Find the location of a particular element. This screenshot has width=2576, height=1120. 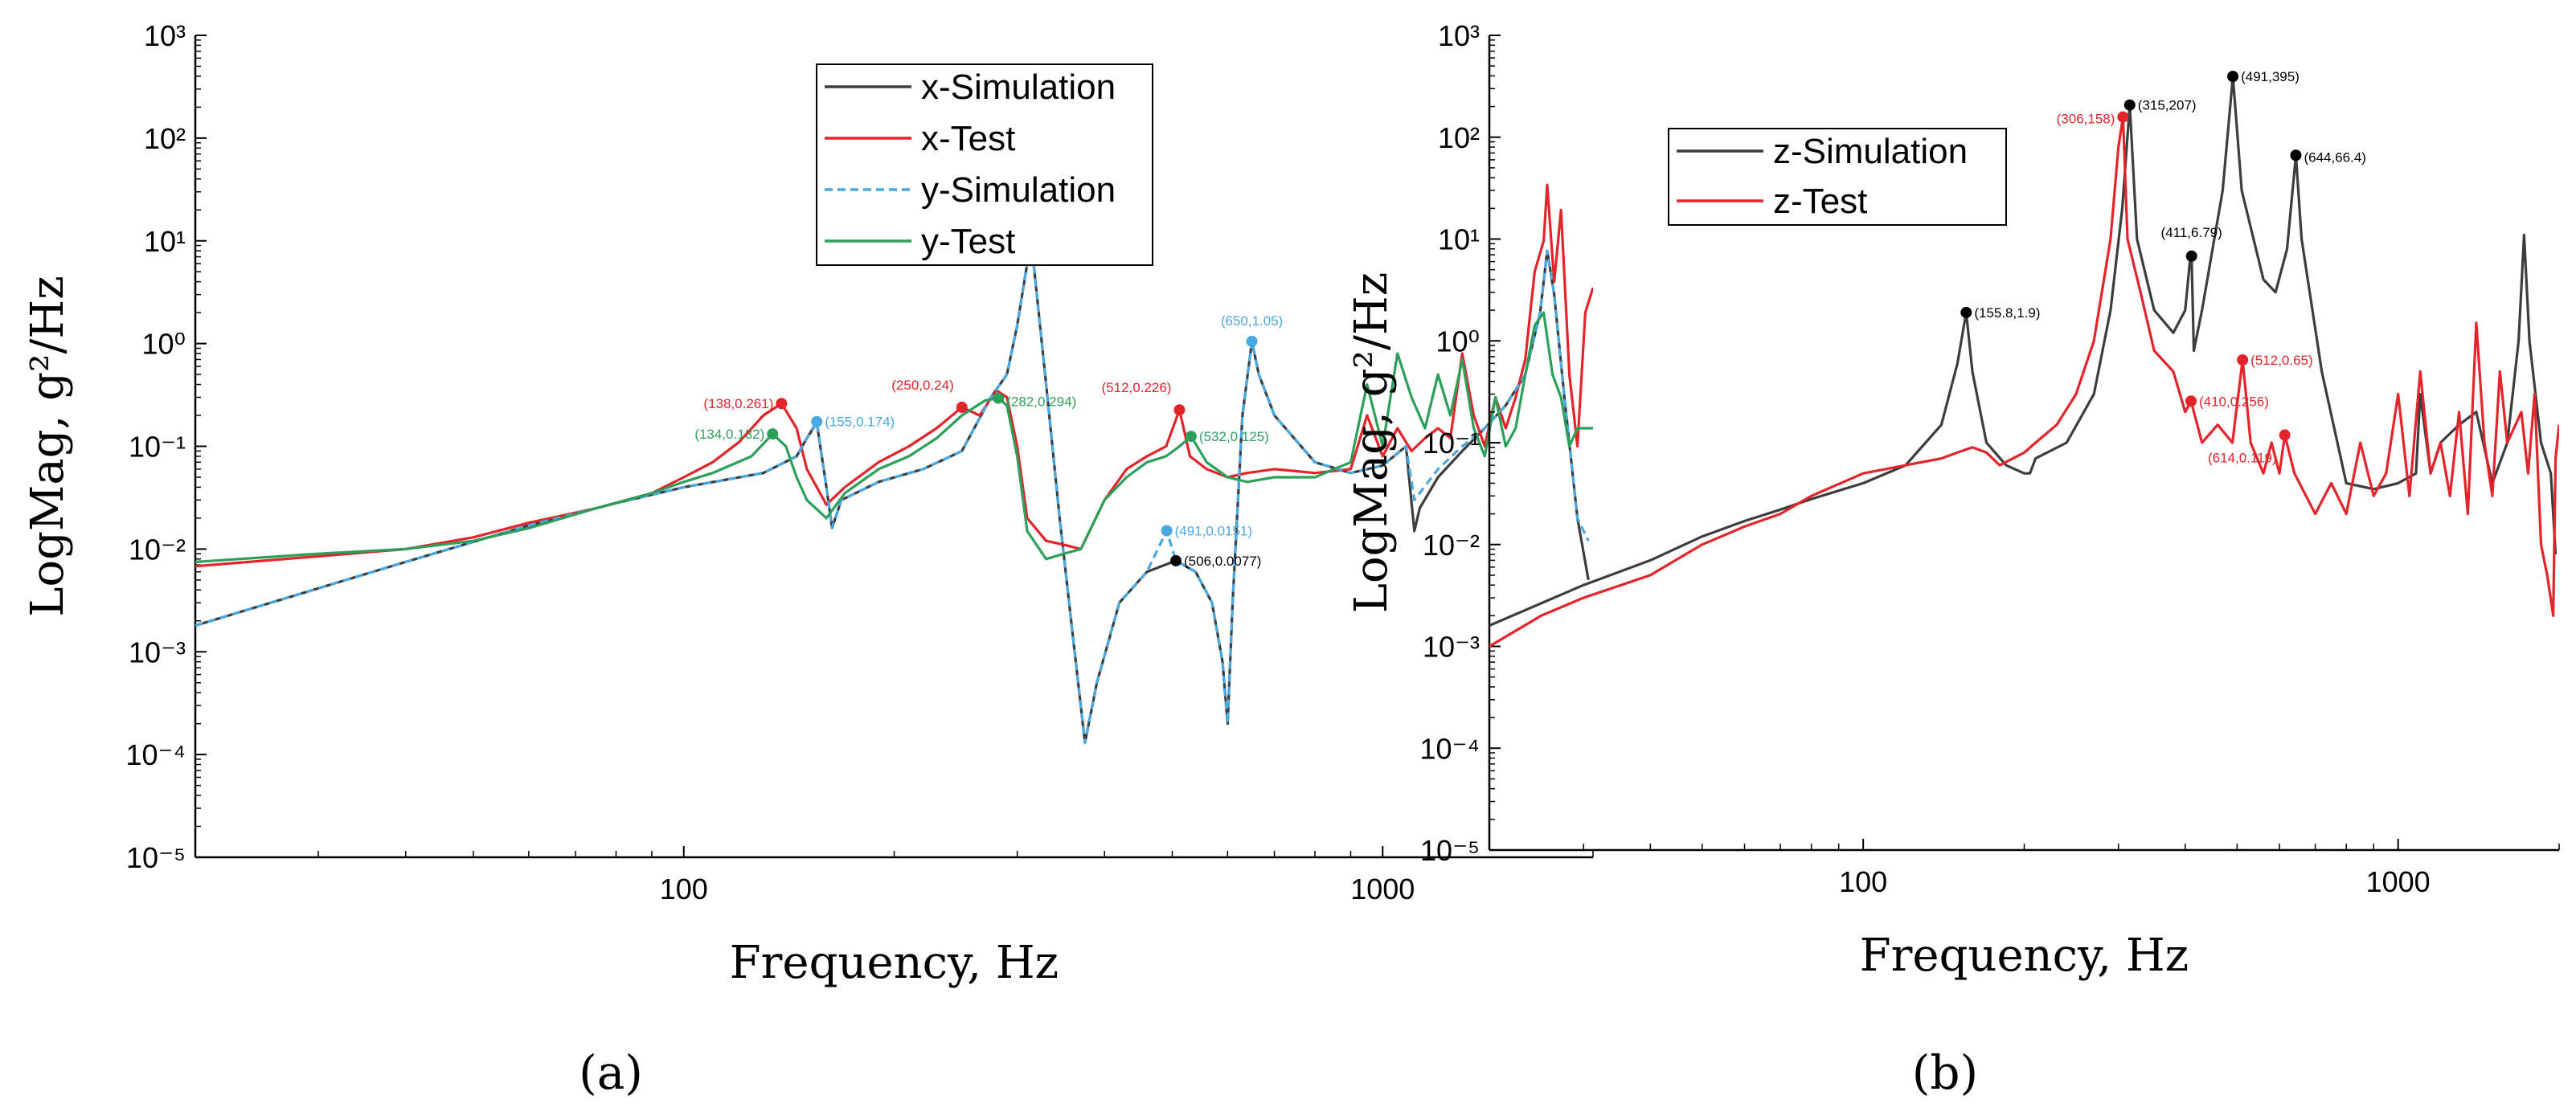

legend-entry: x-Simulation is located at coordinates (1018, 87).